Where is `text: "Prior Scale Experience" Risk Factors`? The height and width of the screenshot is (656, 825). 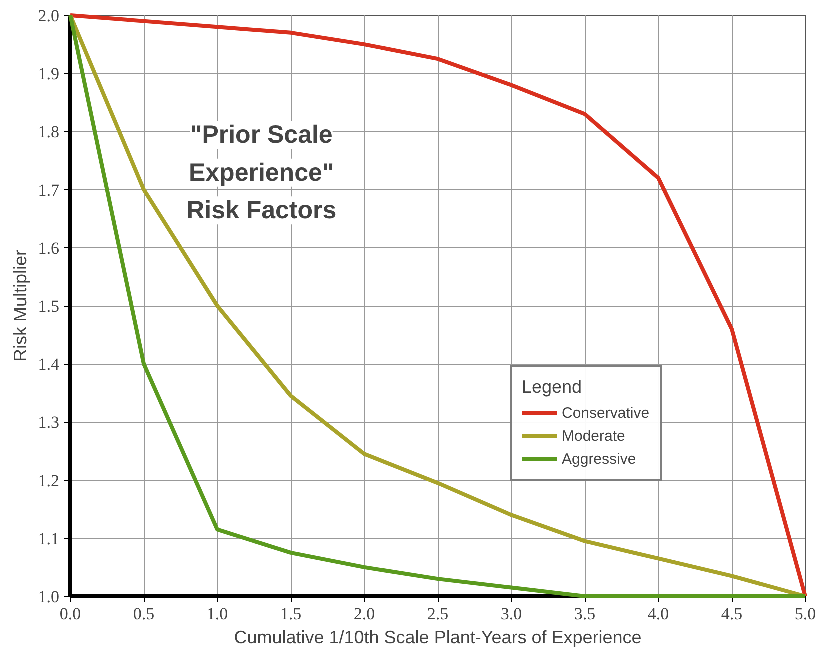
text: "Prior Scale Experience" Risk Factors is located at coordinates (261, 173).